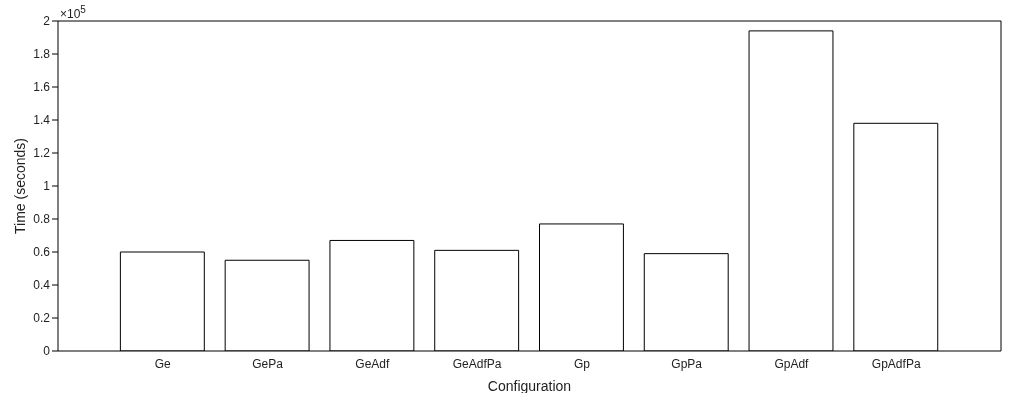 Image resolution: width=1009 pixels, height=401 pixels. Describe the element at coordinates (47, 21) in the screenshot. I see `y-tick-label: 2` at that location.